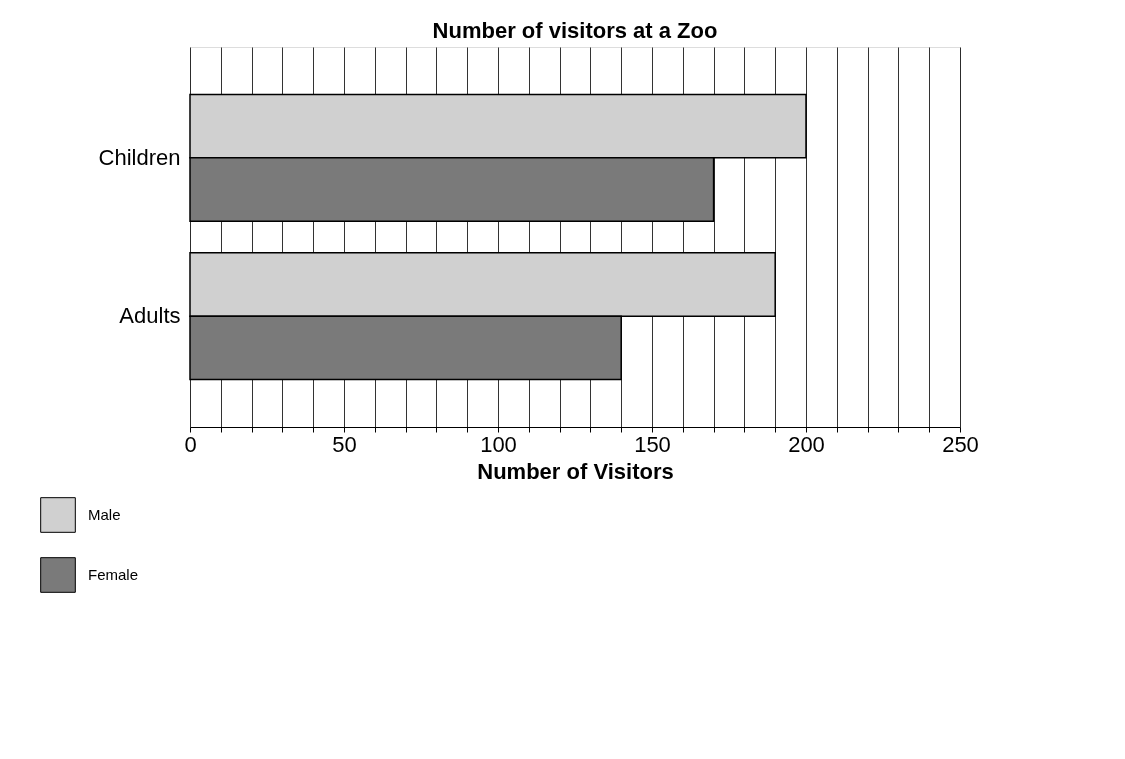 This screenshot has width=1125, height=759. I want to click on x-axis-title: Number of Visitors, so click(575, 471).